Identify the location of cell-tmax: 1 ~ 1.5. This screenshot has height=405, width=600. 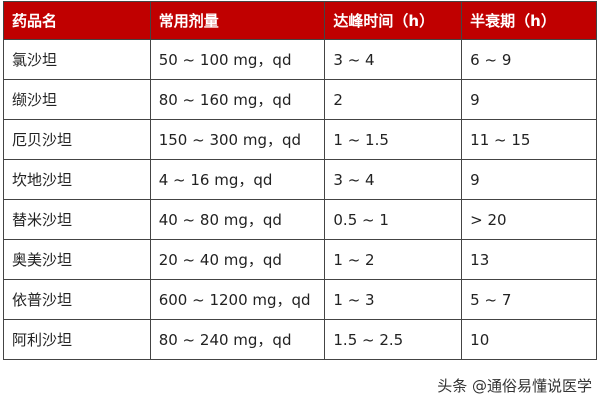
(393, 139).